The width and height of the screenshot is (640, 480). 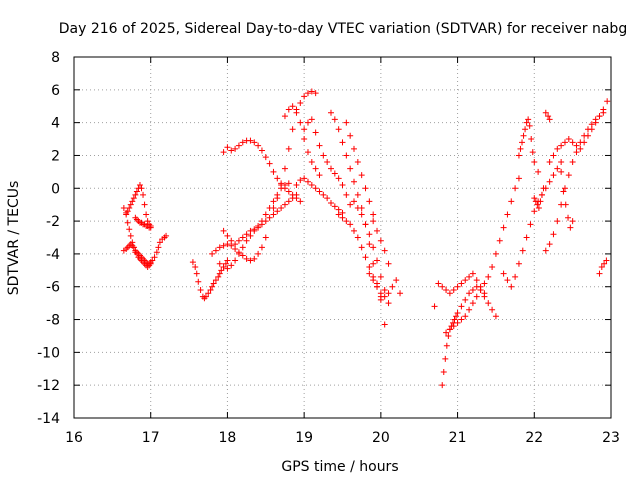 I want to click on y-tick-label: -12, so click(x=48, y=386).